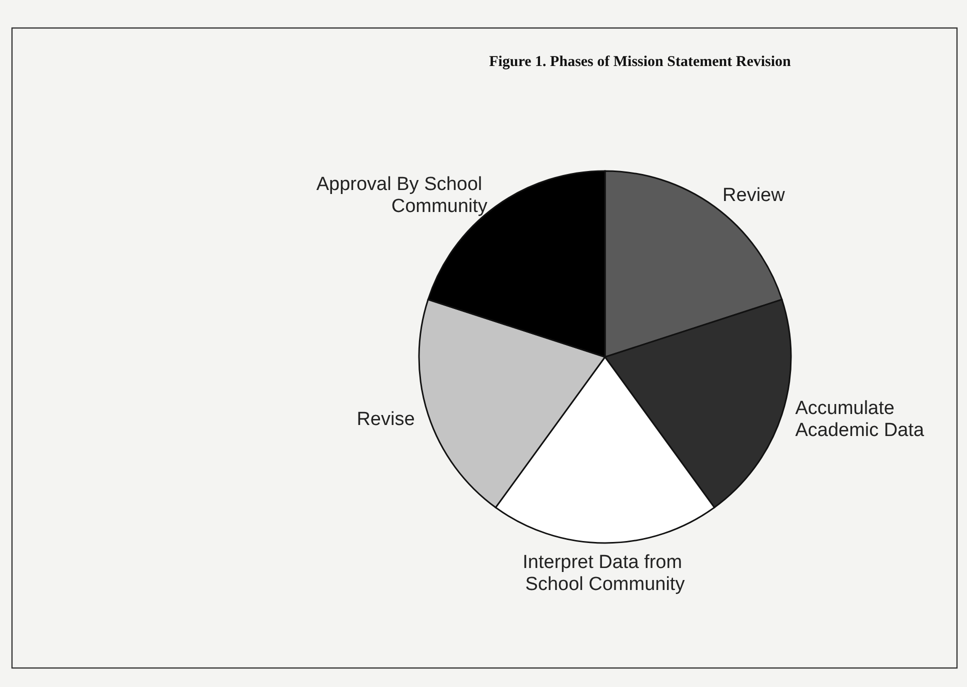 The width and height of the screenshot is (967, 687). What do you see at coordinates (640, 62) in the screenshot?
I see `chart-title: Figure 1. Phases of Mission Statement Revision` at bounding box center [640, 62].